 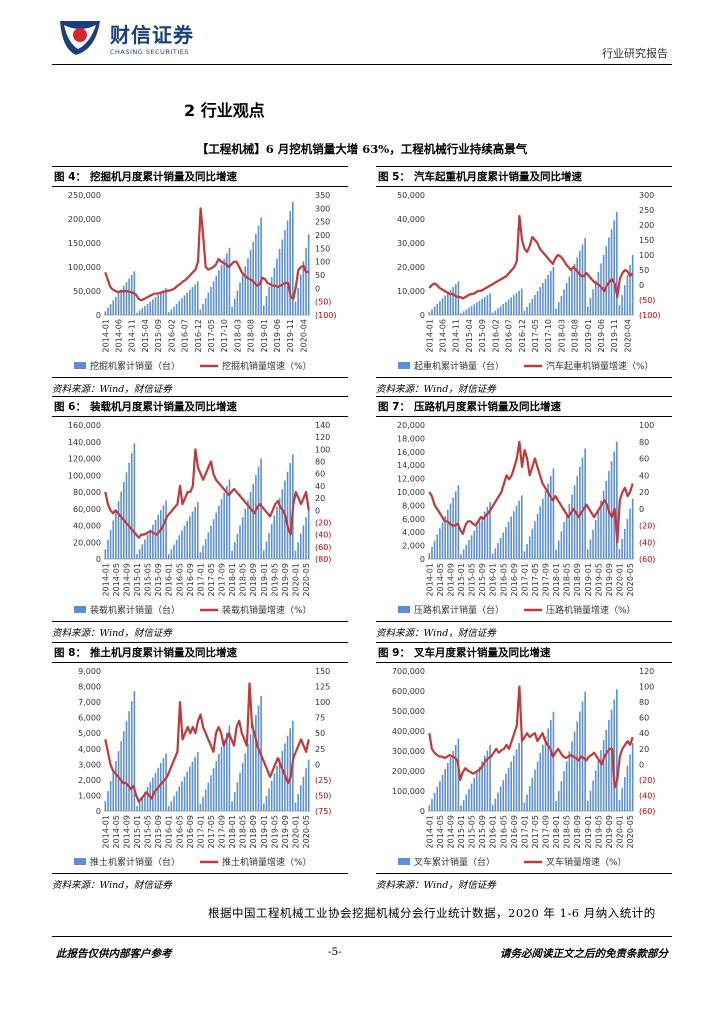 What do you see at coordinates (320, 718) in the screenshot?
I see `right-tick-label: 75` at bounding box center [320, 718].